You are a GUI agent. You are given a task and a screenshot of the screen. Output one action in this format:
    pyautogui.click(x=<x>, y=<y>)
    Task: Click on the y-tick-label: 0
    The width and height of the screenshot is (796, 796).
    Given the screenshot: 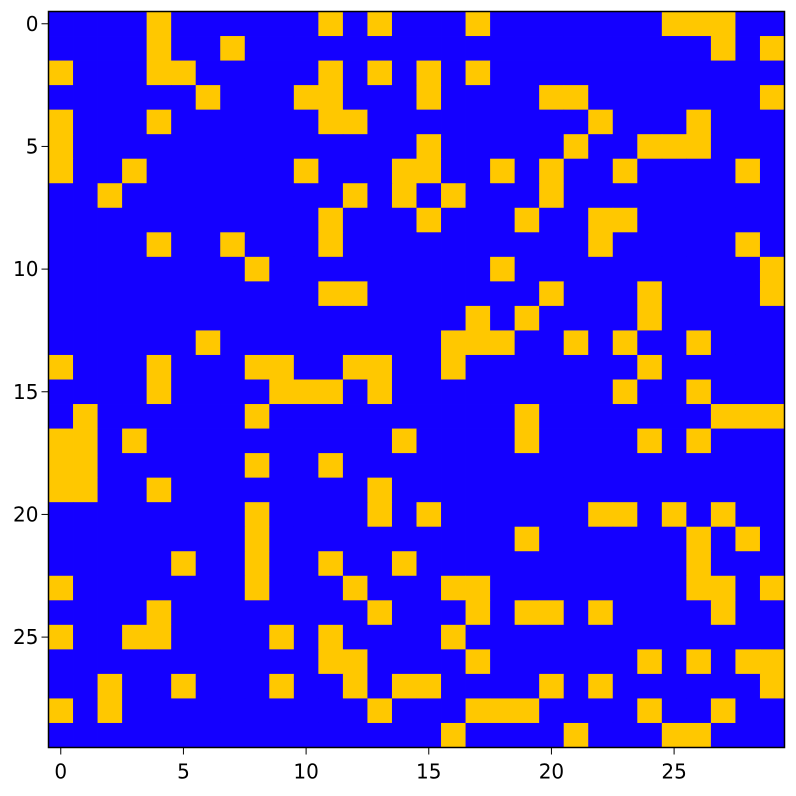 What is the action you would take?
    pyautogui.click(x=32, y=24)
    